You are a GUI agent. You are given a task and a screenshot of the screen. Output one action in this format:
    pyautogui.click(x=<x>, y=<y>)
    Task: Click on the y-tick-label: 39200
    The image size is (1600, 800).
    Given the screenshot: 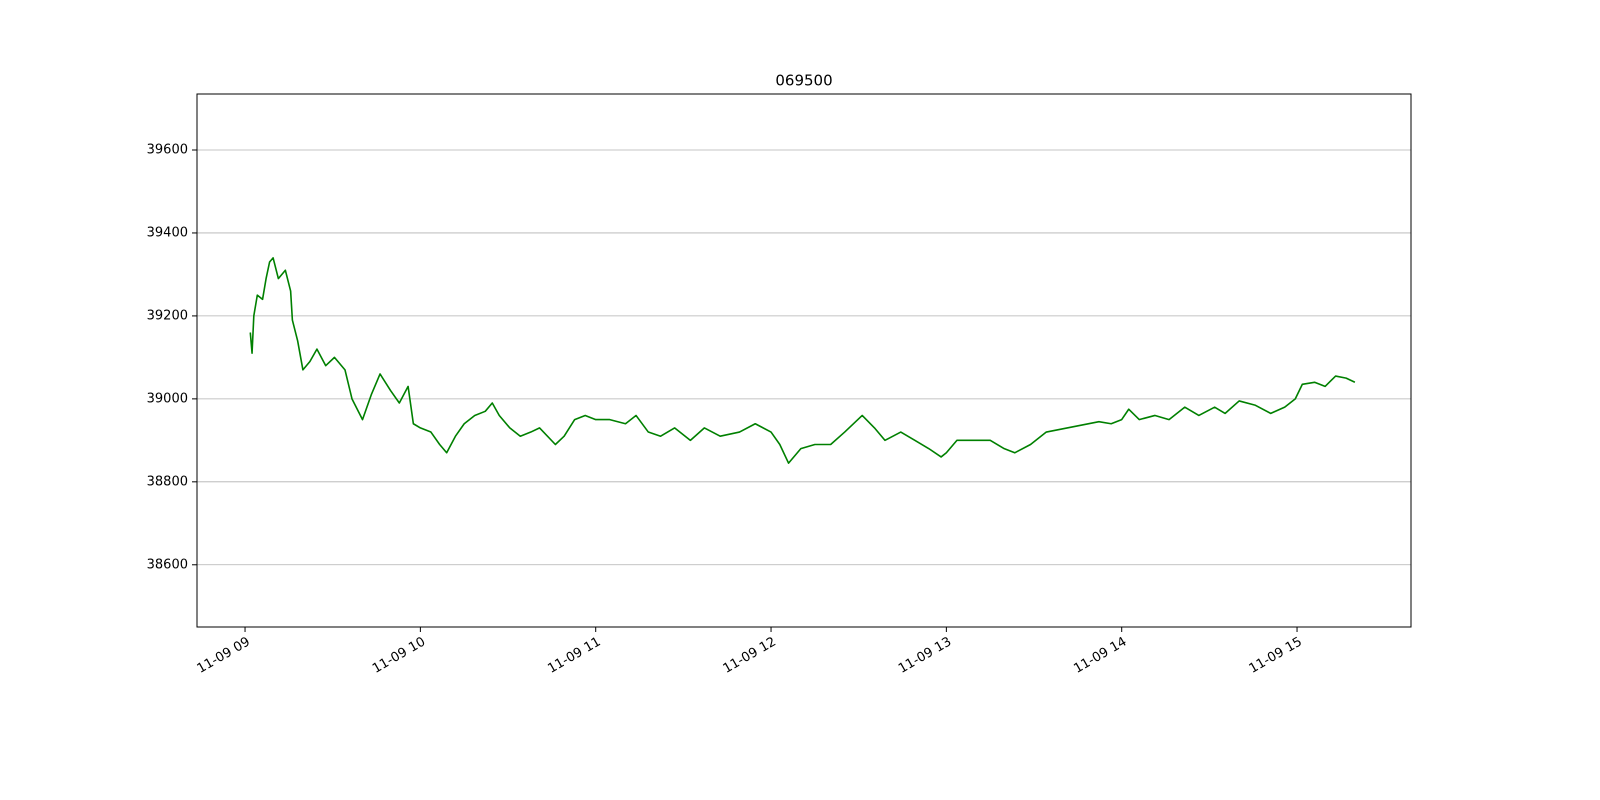 What is the action you would take?
    pyautogui.click(x=167, y=315)
    